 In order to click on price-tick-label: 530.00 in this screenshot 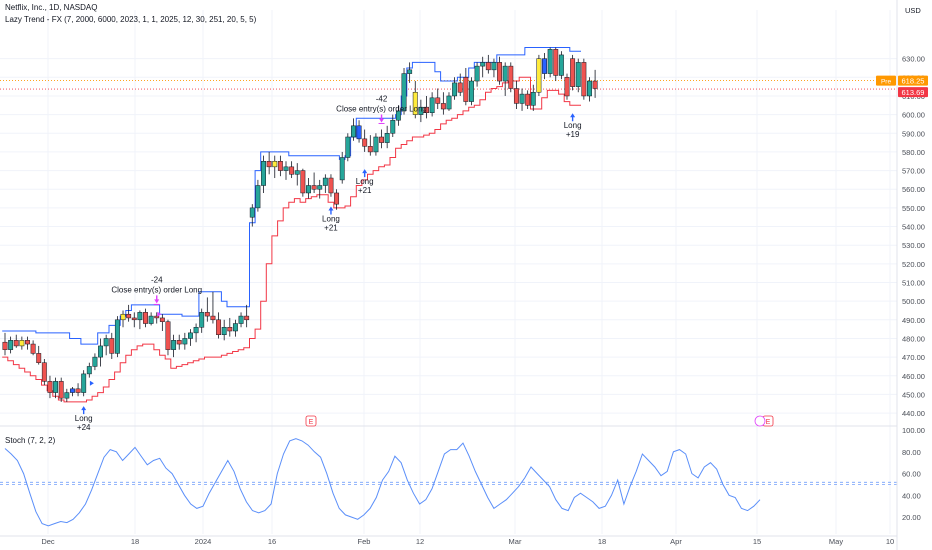, I will do `click(913, 245)`.